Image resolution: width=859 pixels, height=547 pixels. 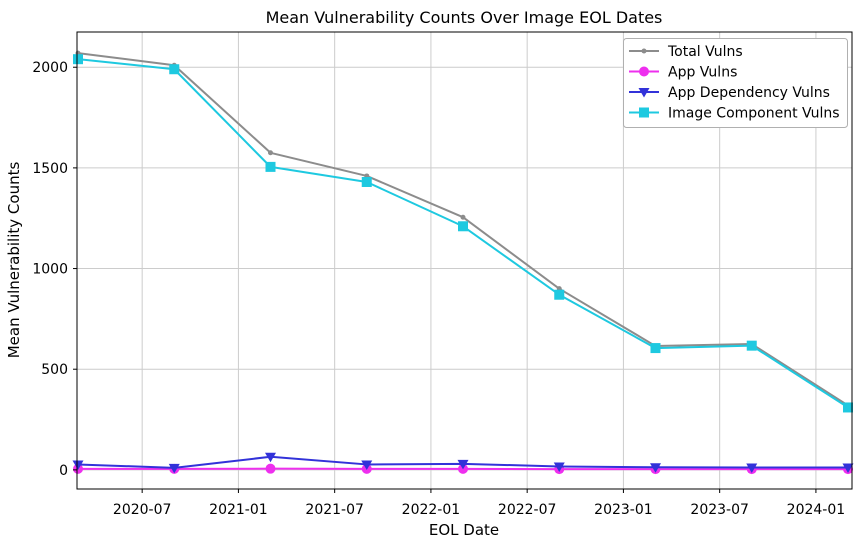 What do you see at coordinates (270, 468) in the screenshot?
I see `data-point-marker-app-vulns` at bounding box center [270, 468].